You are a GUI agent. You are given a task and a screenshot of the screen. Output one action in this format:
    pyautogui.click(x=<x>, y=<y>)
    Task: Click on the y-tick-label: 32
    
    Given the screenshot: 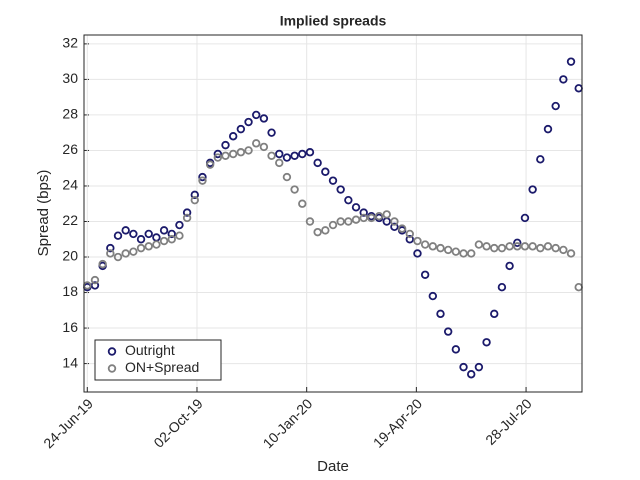 What is the action you would take?
    pyautogui.click(x=70, y=43)
    